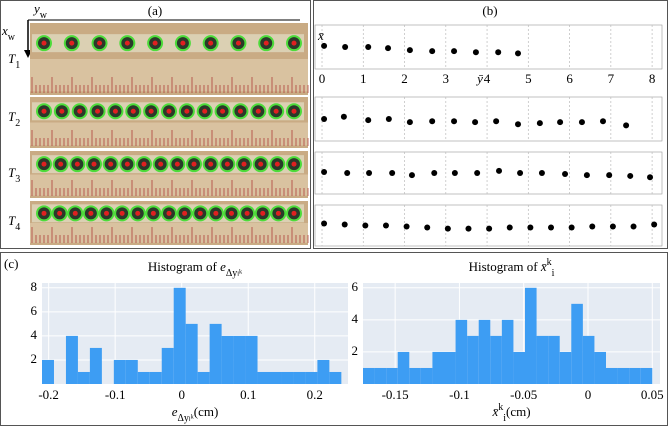 This screenshot has width=668, height=426. Describe the element at coordinates (504, 418) in the screenshot. I see `x-axis-label-part: i` at that location.